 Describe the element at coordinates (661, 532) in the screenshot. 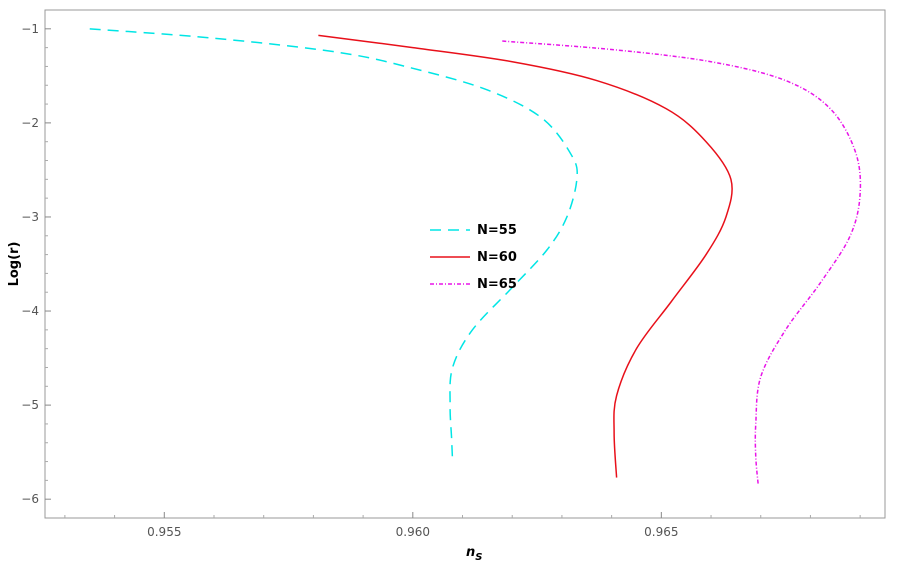

I see `x-tick-label: 0.965` at that location.